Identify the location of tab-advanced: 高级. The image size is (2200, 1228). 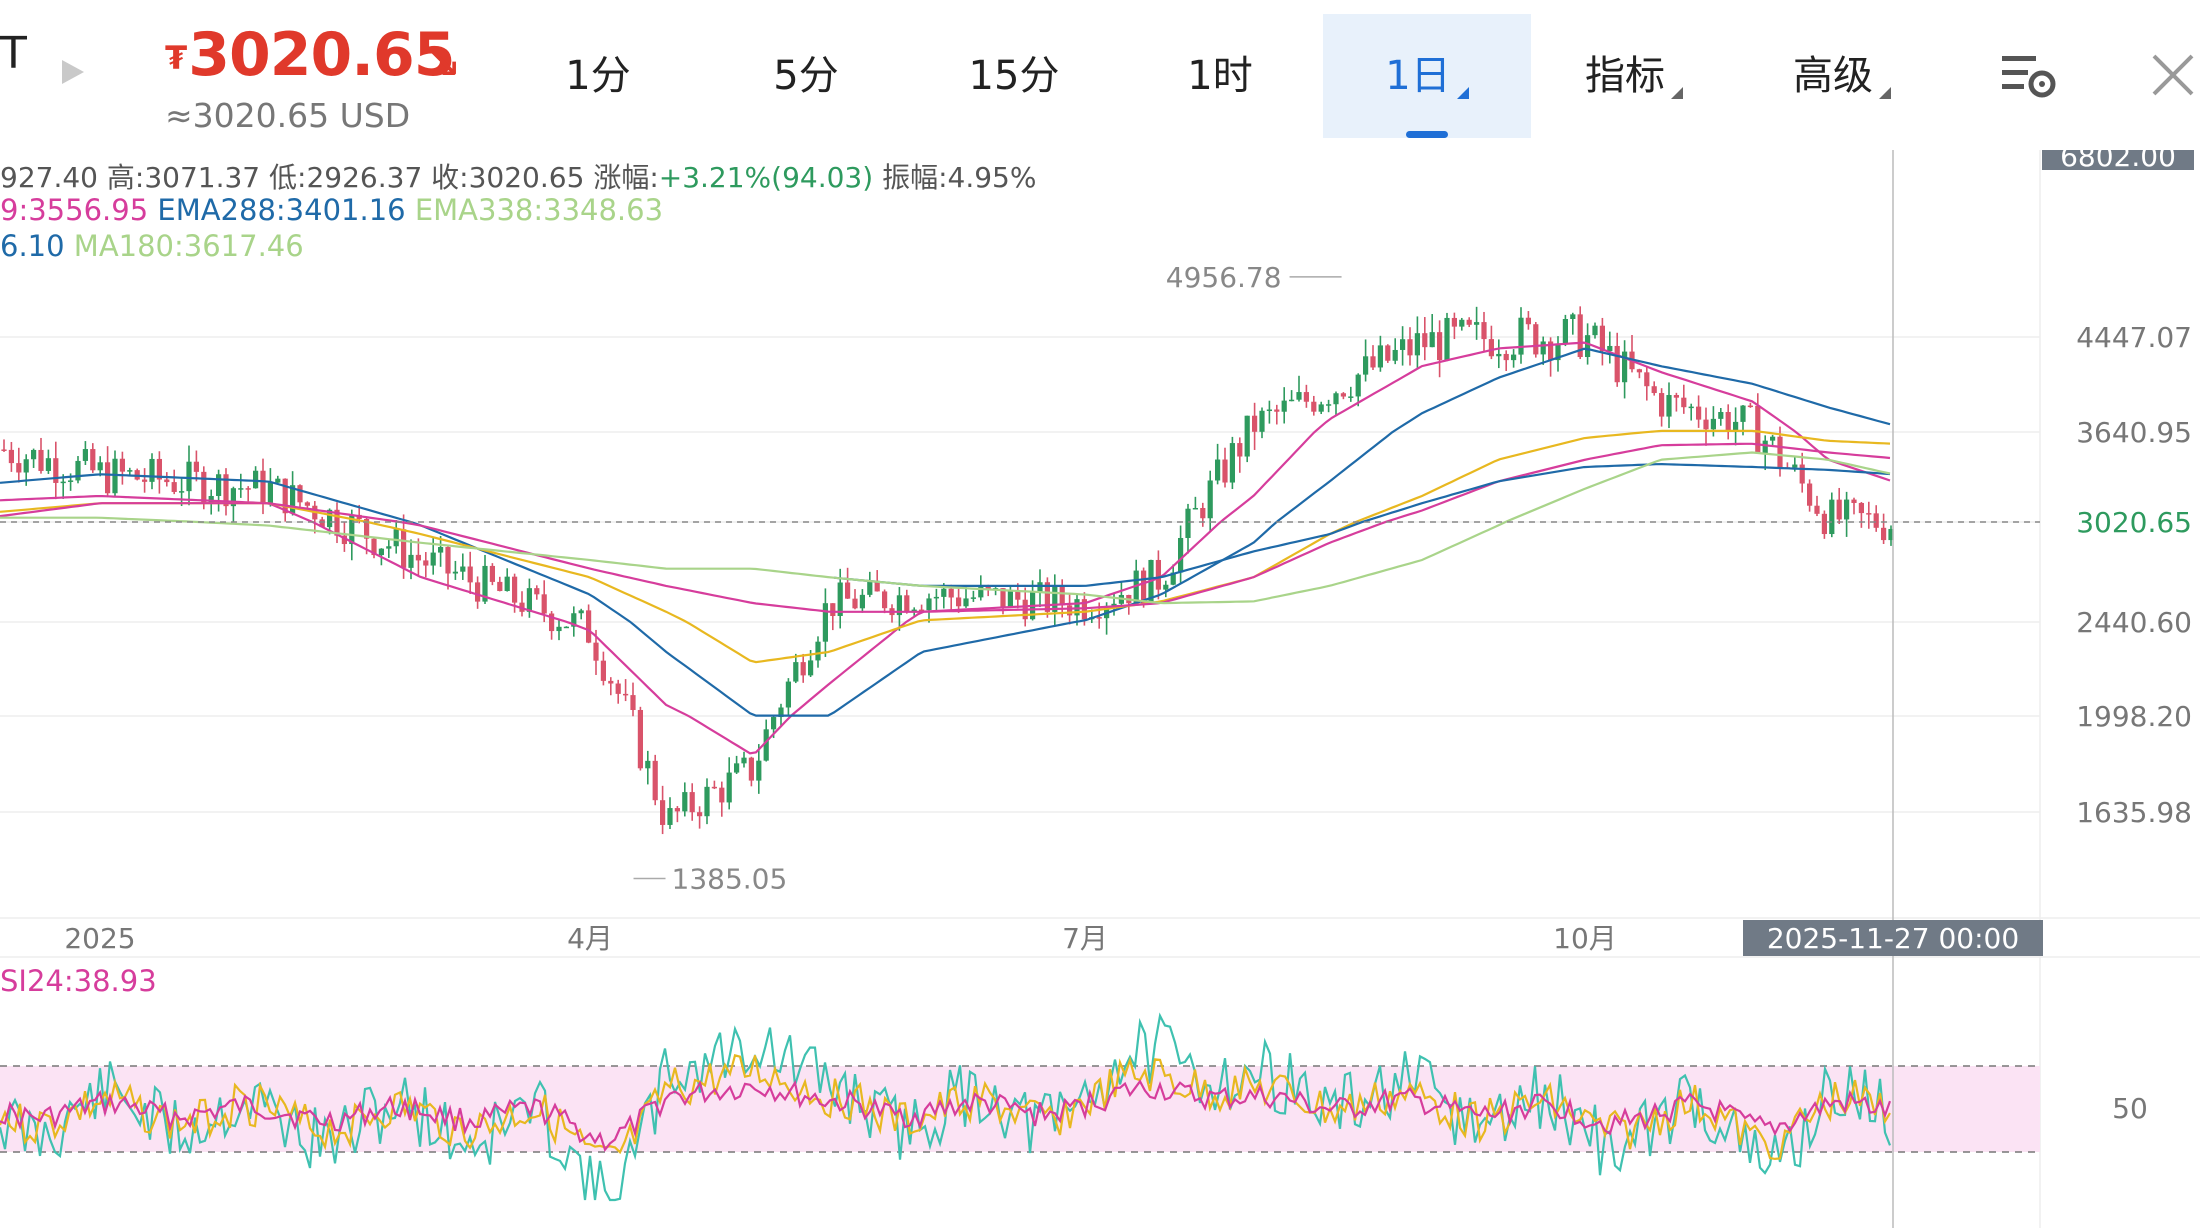
(1842, 76).